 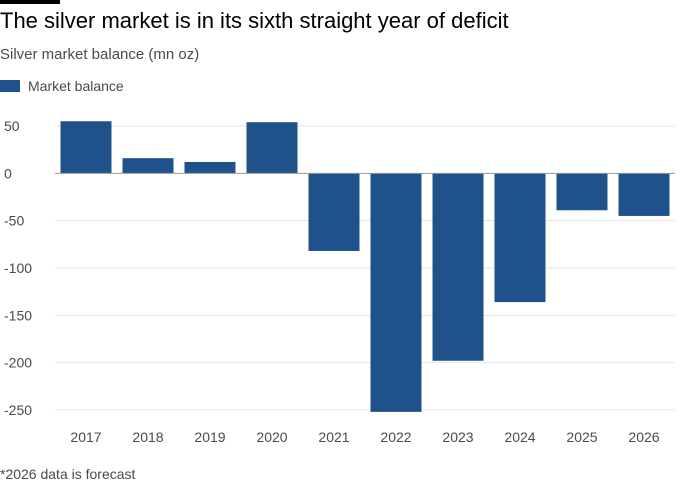 What do you see at coordinates (148, 166) in the screenshot?
I see `bar-2018` at bounding box center [148, 166].